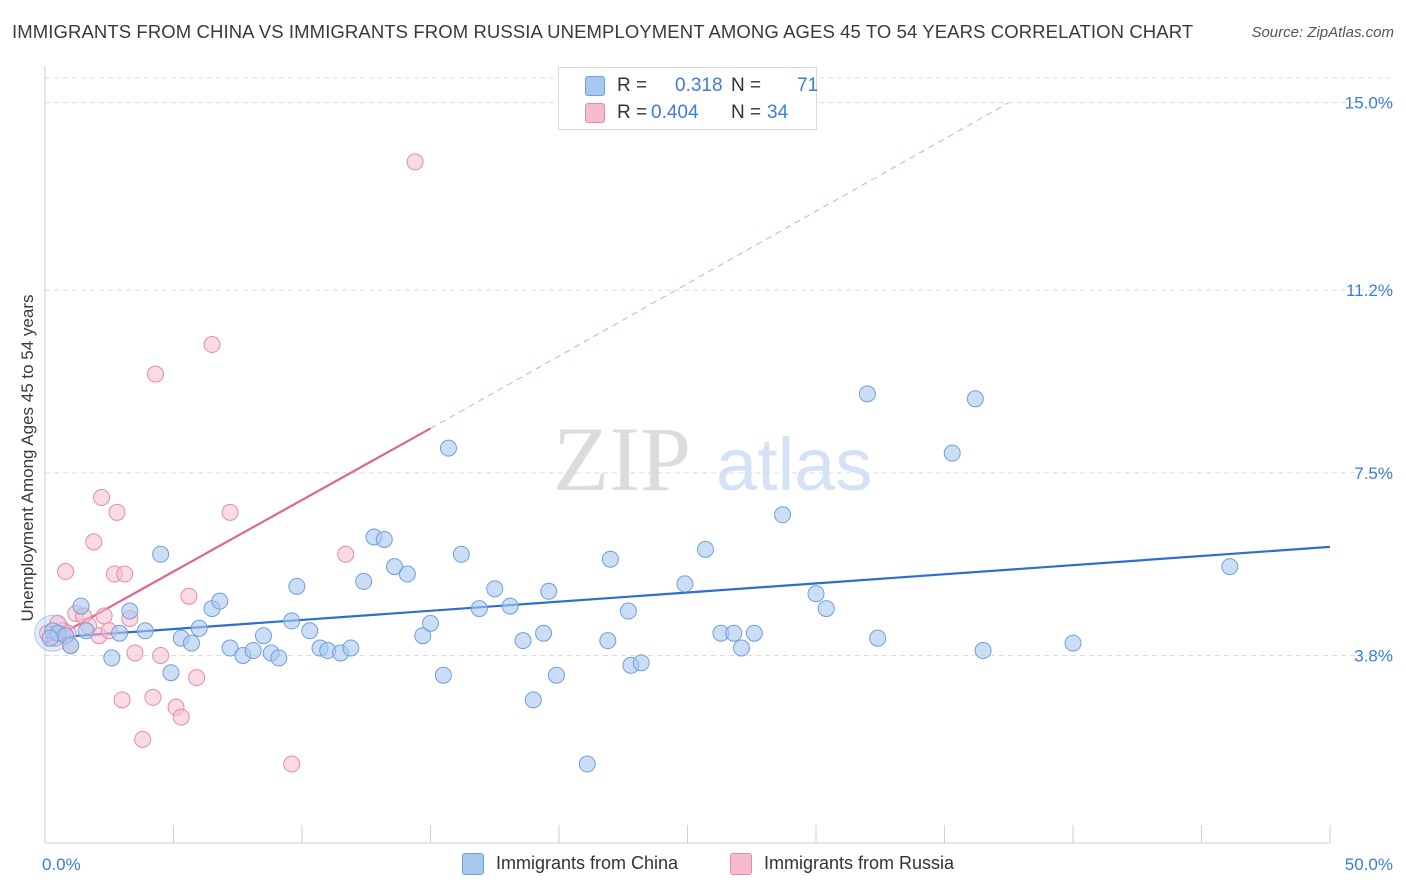  I want to click on x-tick-label: 0.0%, so click(61, 864).